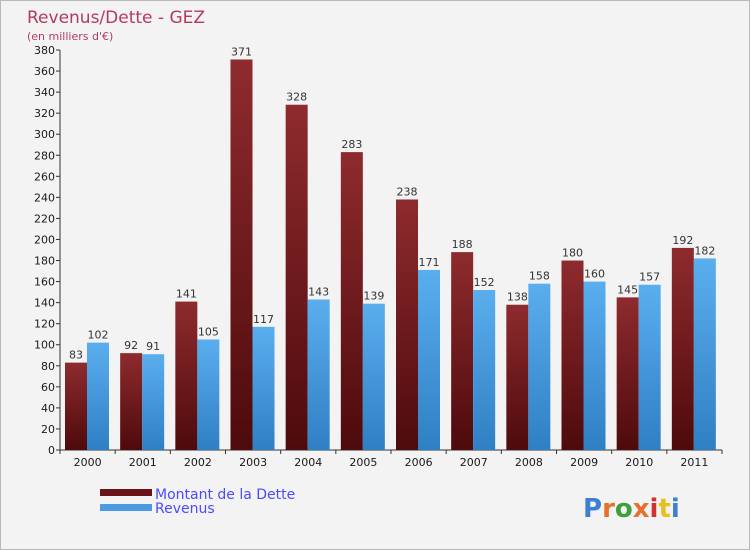  Describe the element at coordinates (48, 429) in the screenshot. I see `y-tick-label: 20` at that location.